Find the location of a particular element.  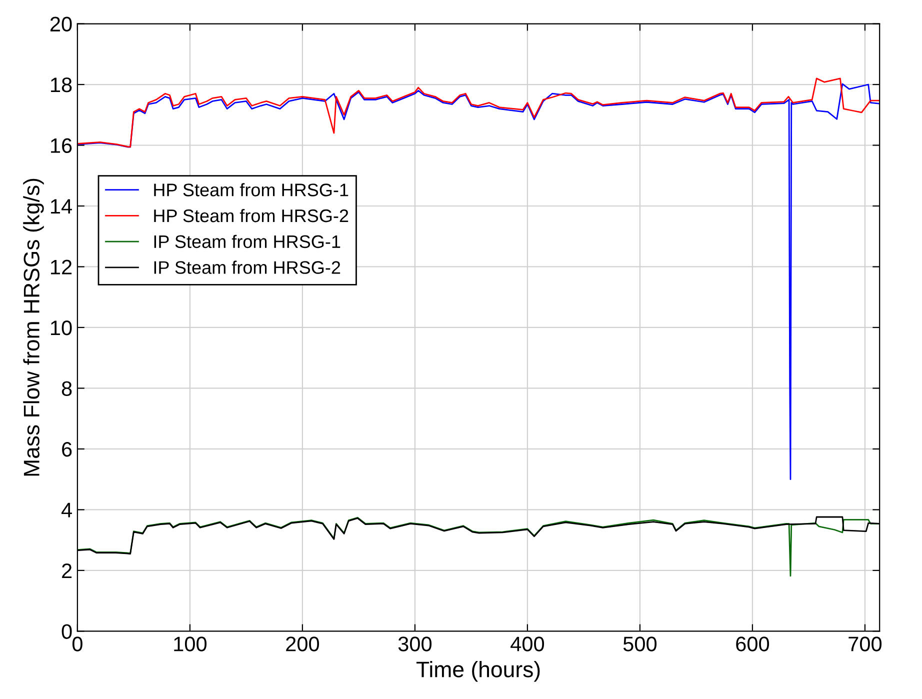

y-tick-label: 4 is located at coordinates (66, 510).